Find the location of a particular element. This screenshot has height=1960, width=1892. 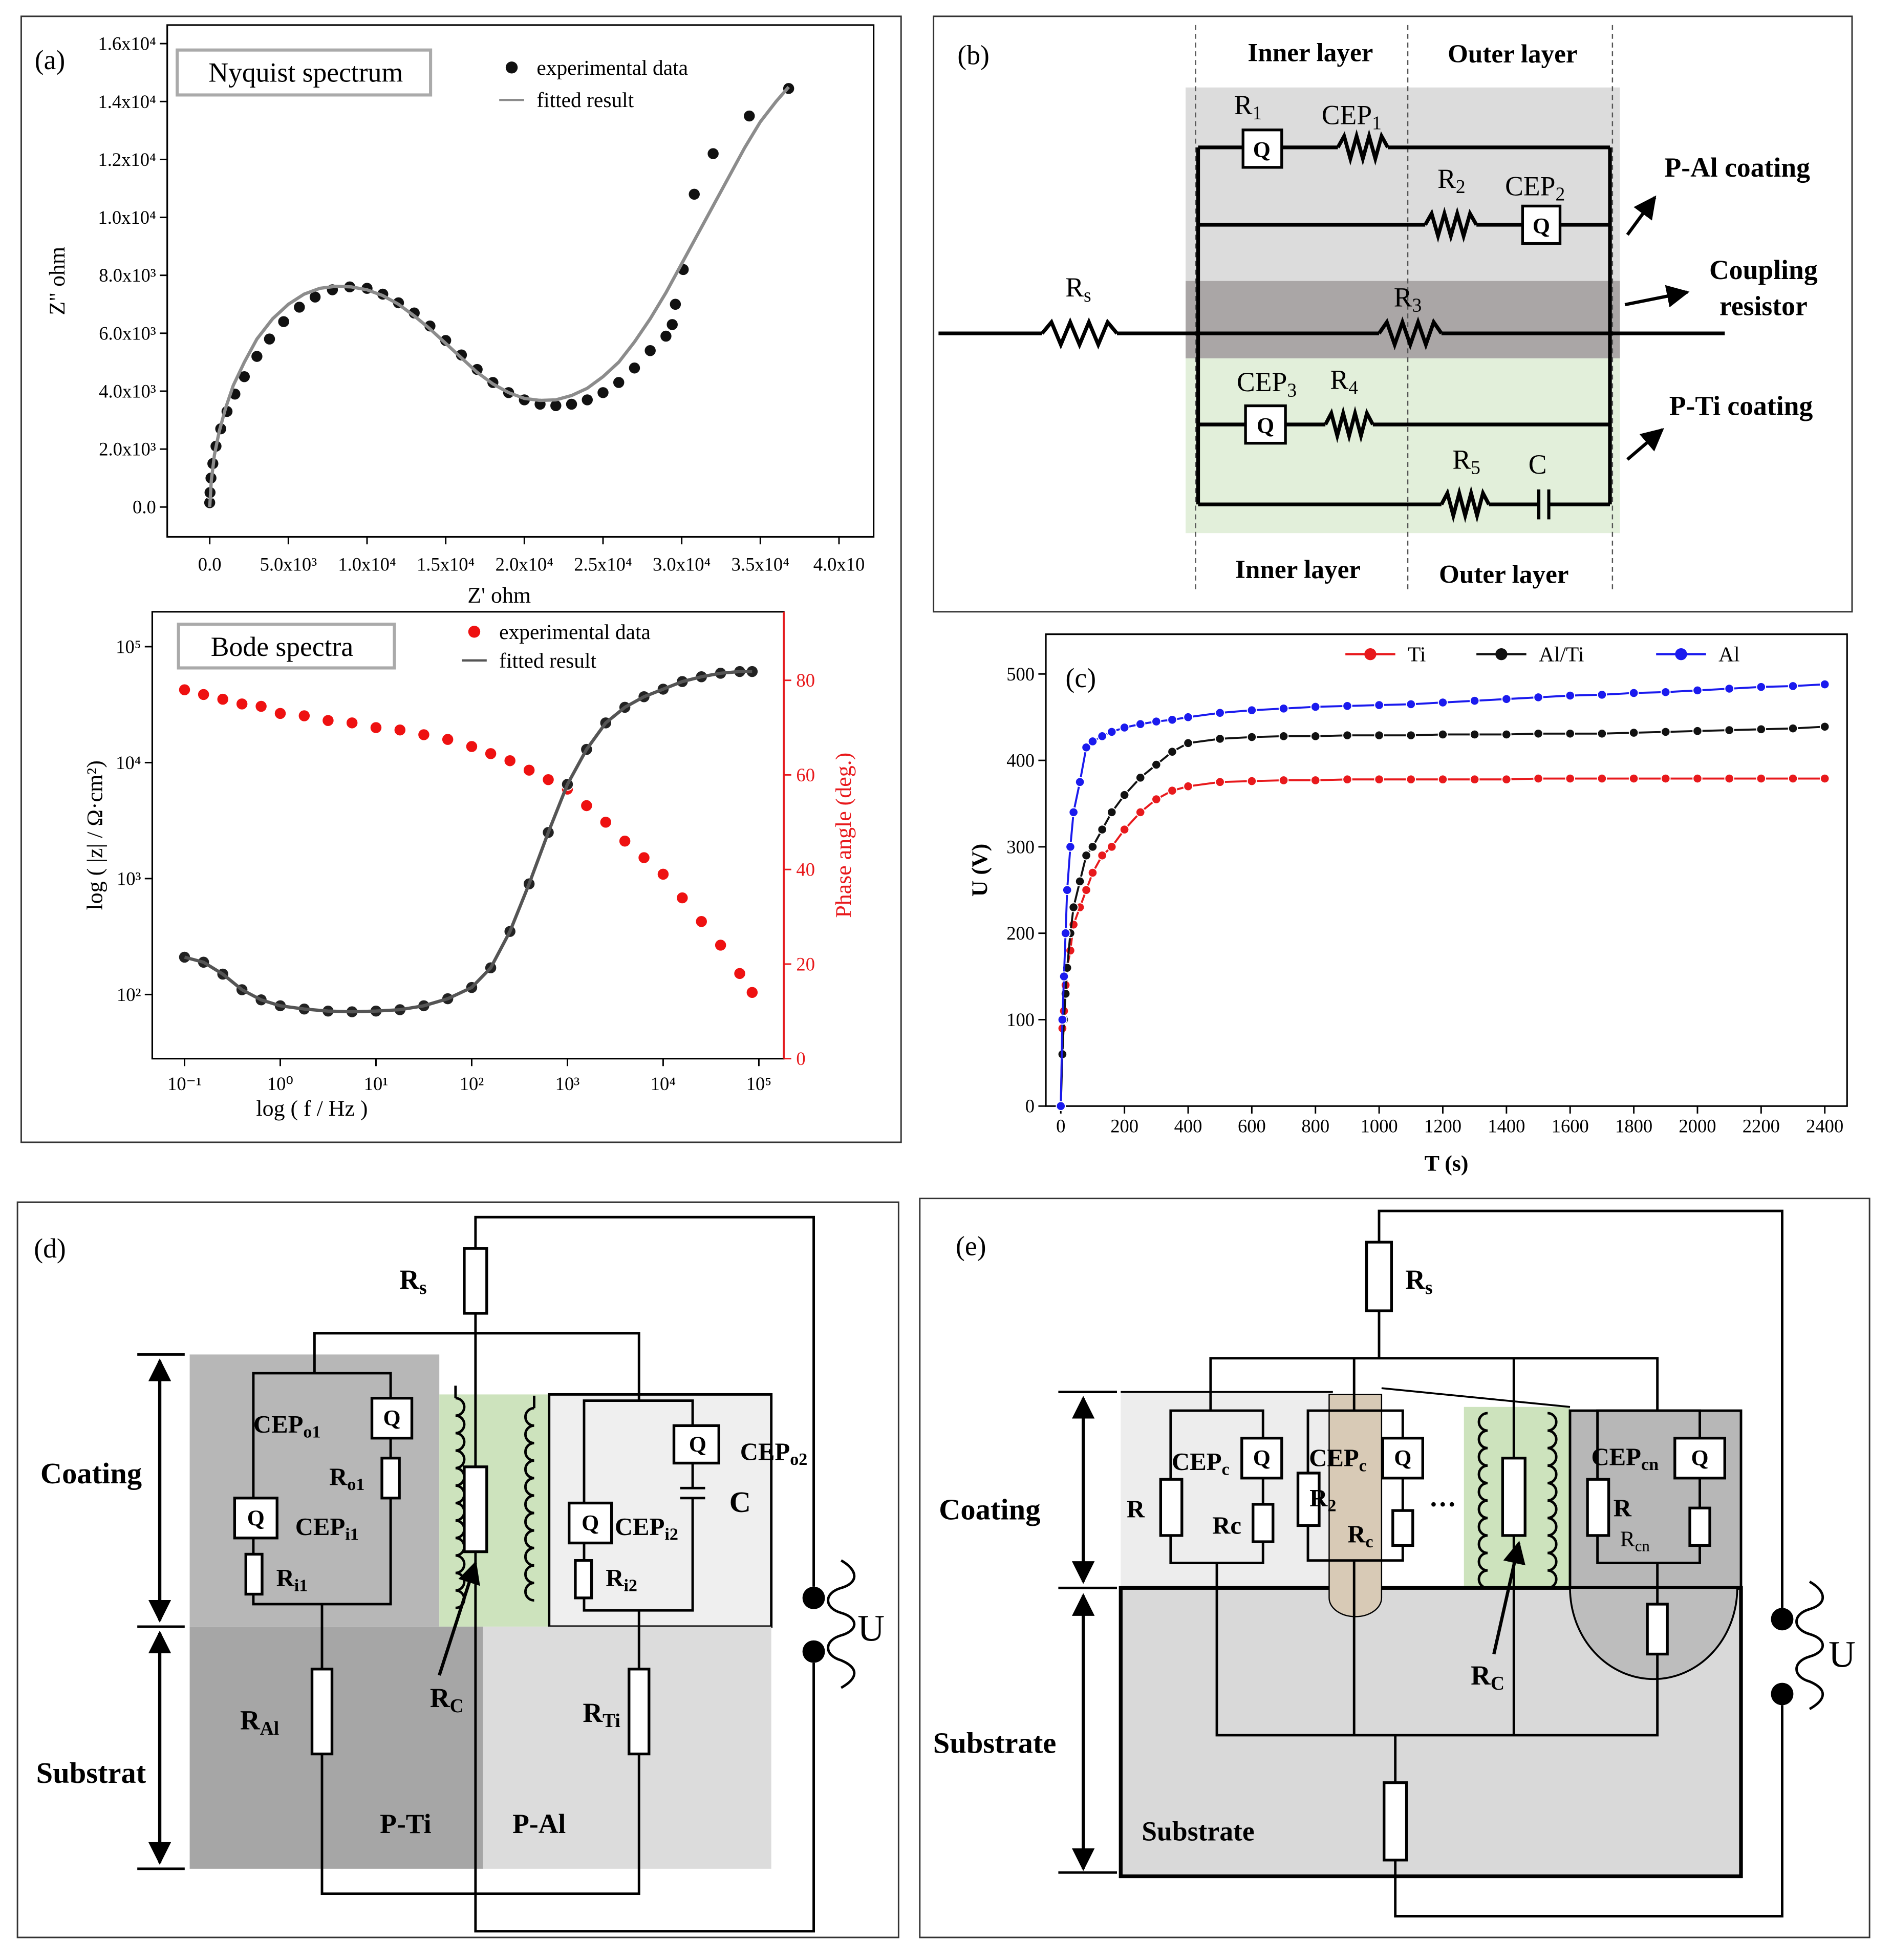

legend-label: Al is located at coordinates (1728, 654).